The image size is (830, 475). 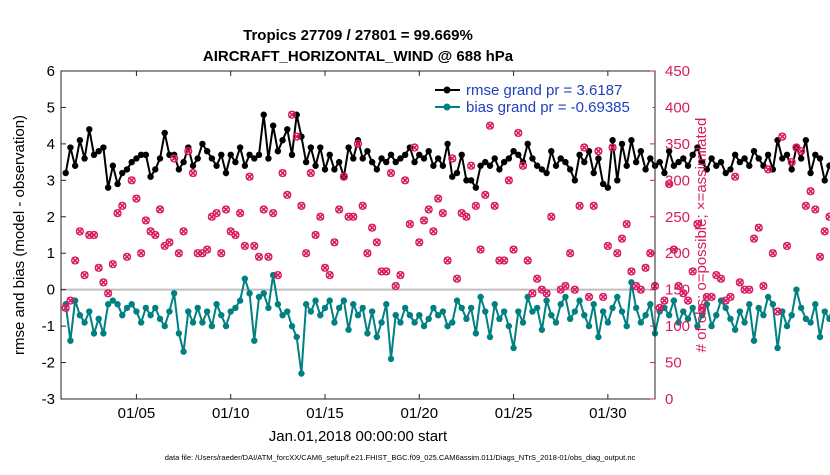 I want to click on y-axis-left-label: rmse and bias (model - observation), so click(x=19, y=235).